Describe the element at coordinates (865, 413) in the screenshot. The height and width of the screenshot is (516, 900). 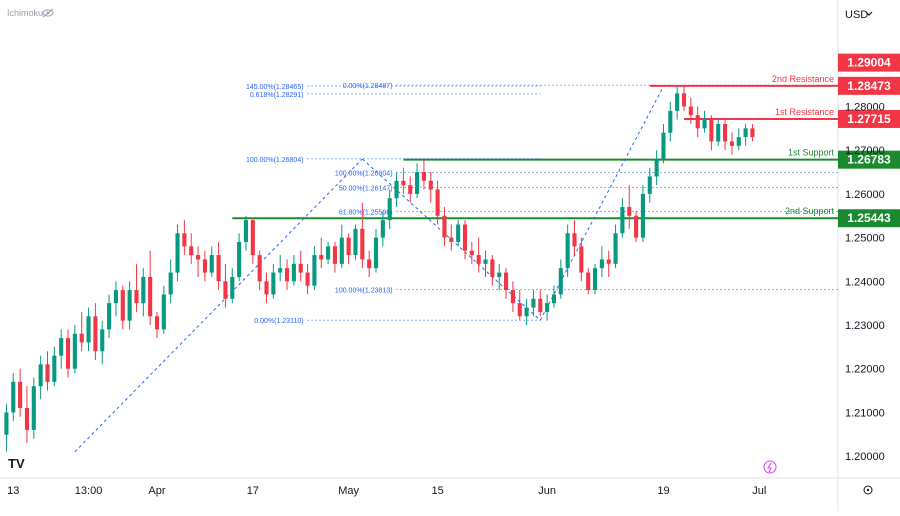
I see `y-tick-label: 1.21000` at that location.